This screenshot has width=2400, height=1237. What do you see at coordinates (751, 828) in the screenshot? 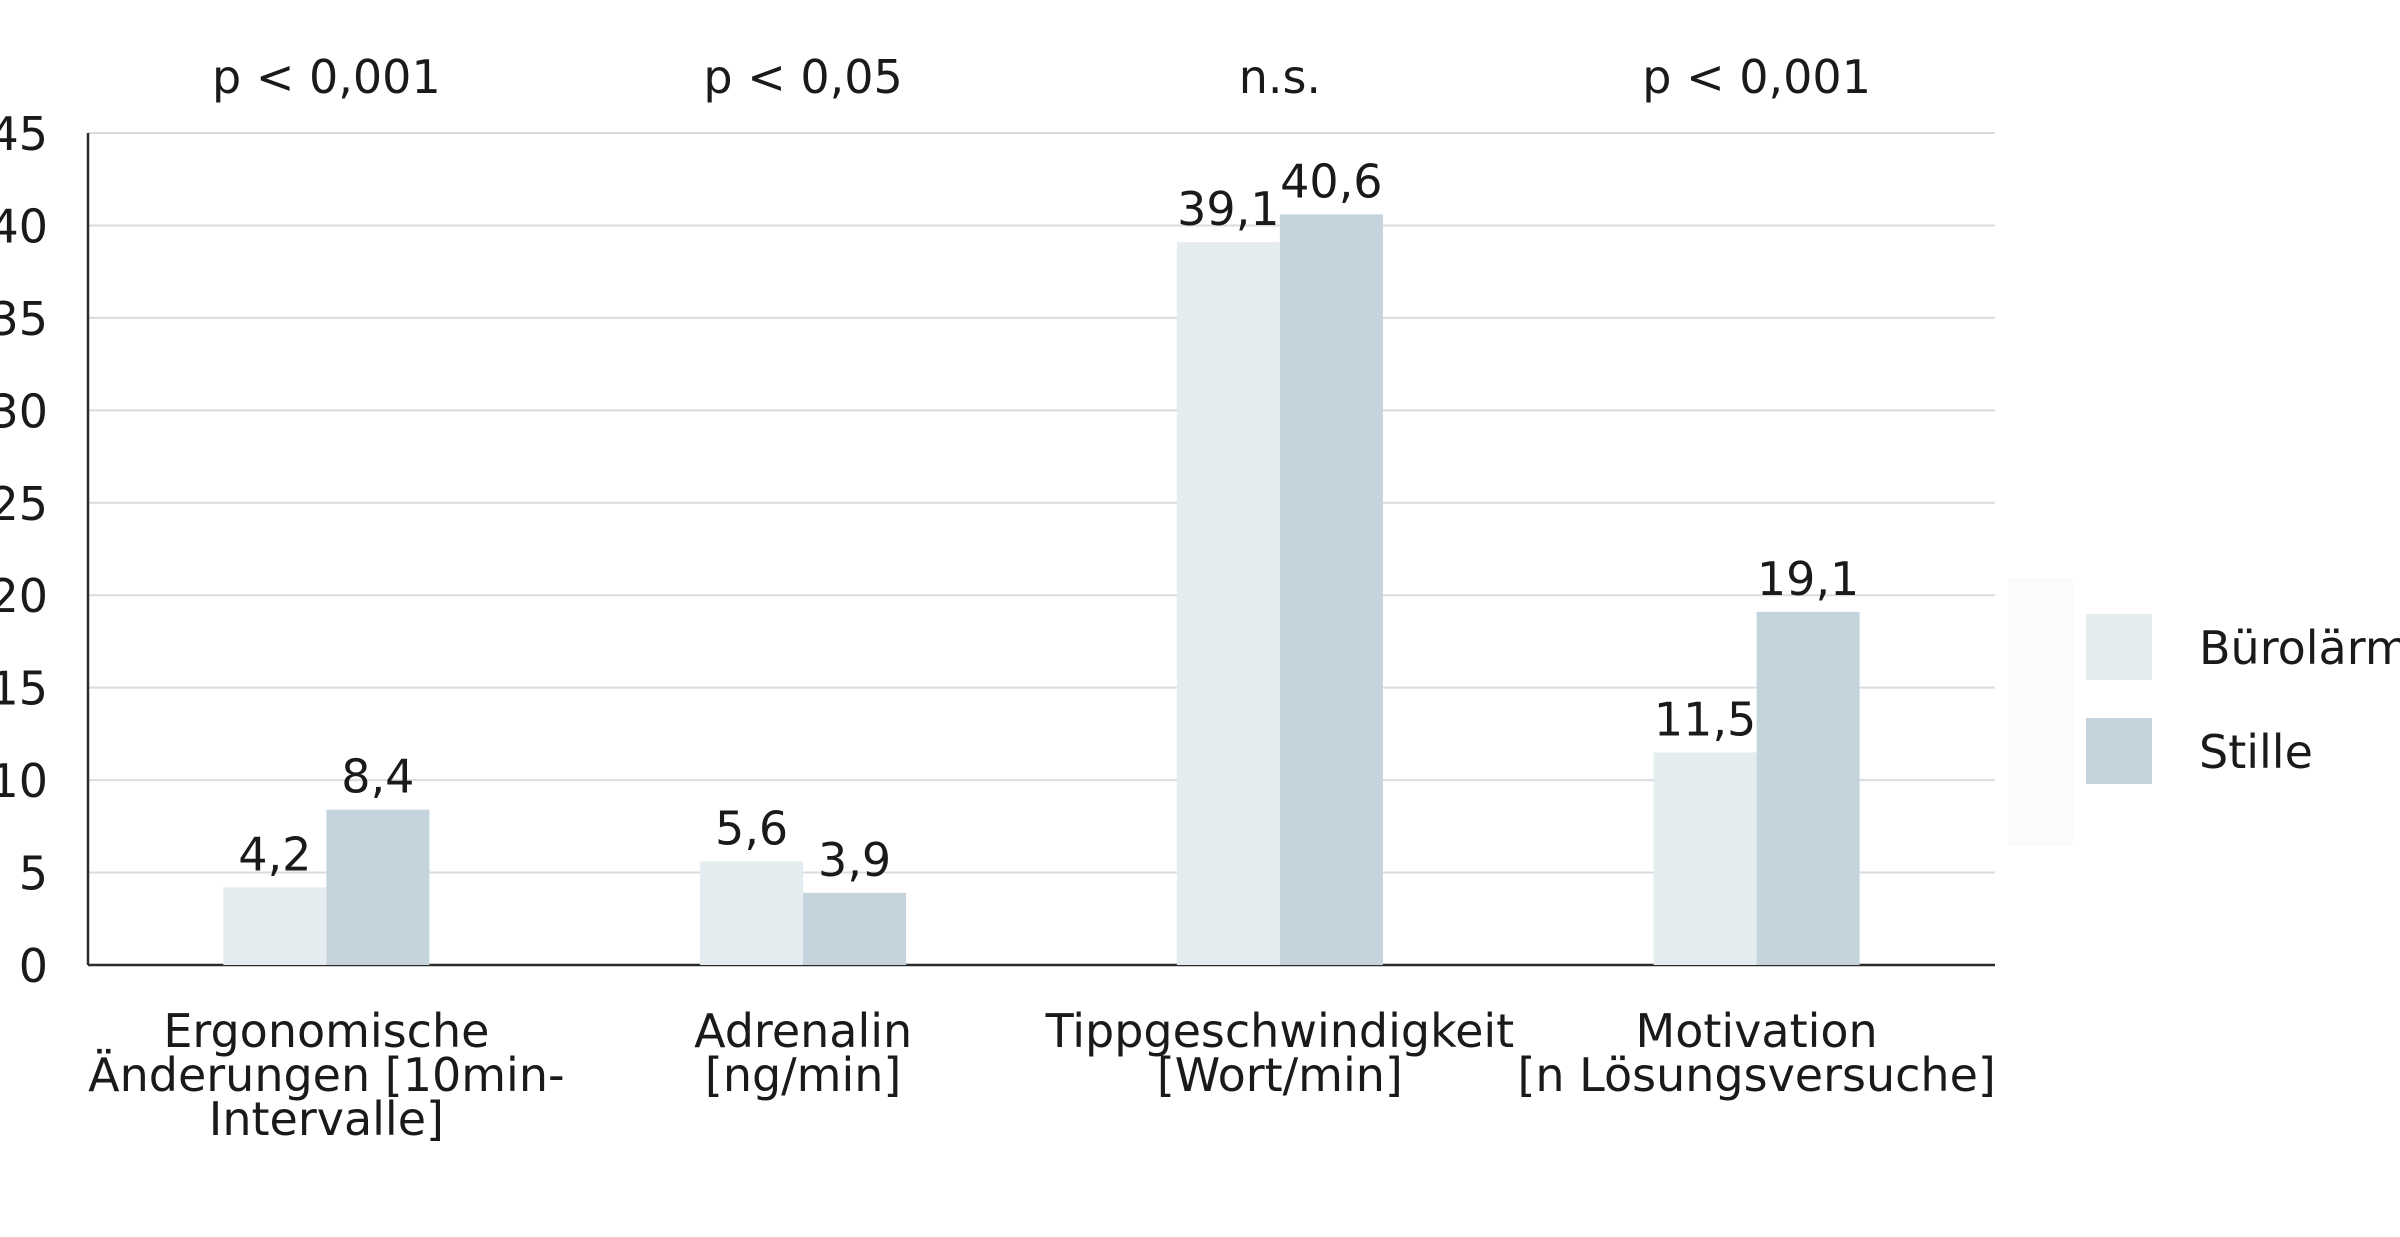
I see `data-label: 5,6` at bounding box center [751, 828].